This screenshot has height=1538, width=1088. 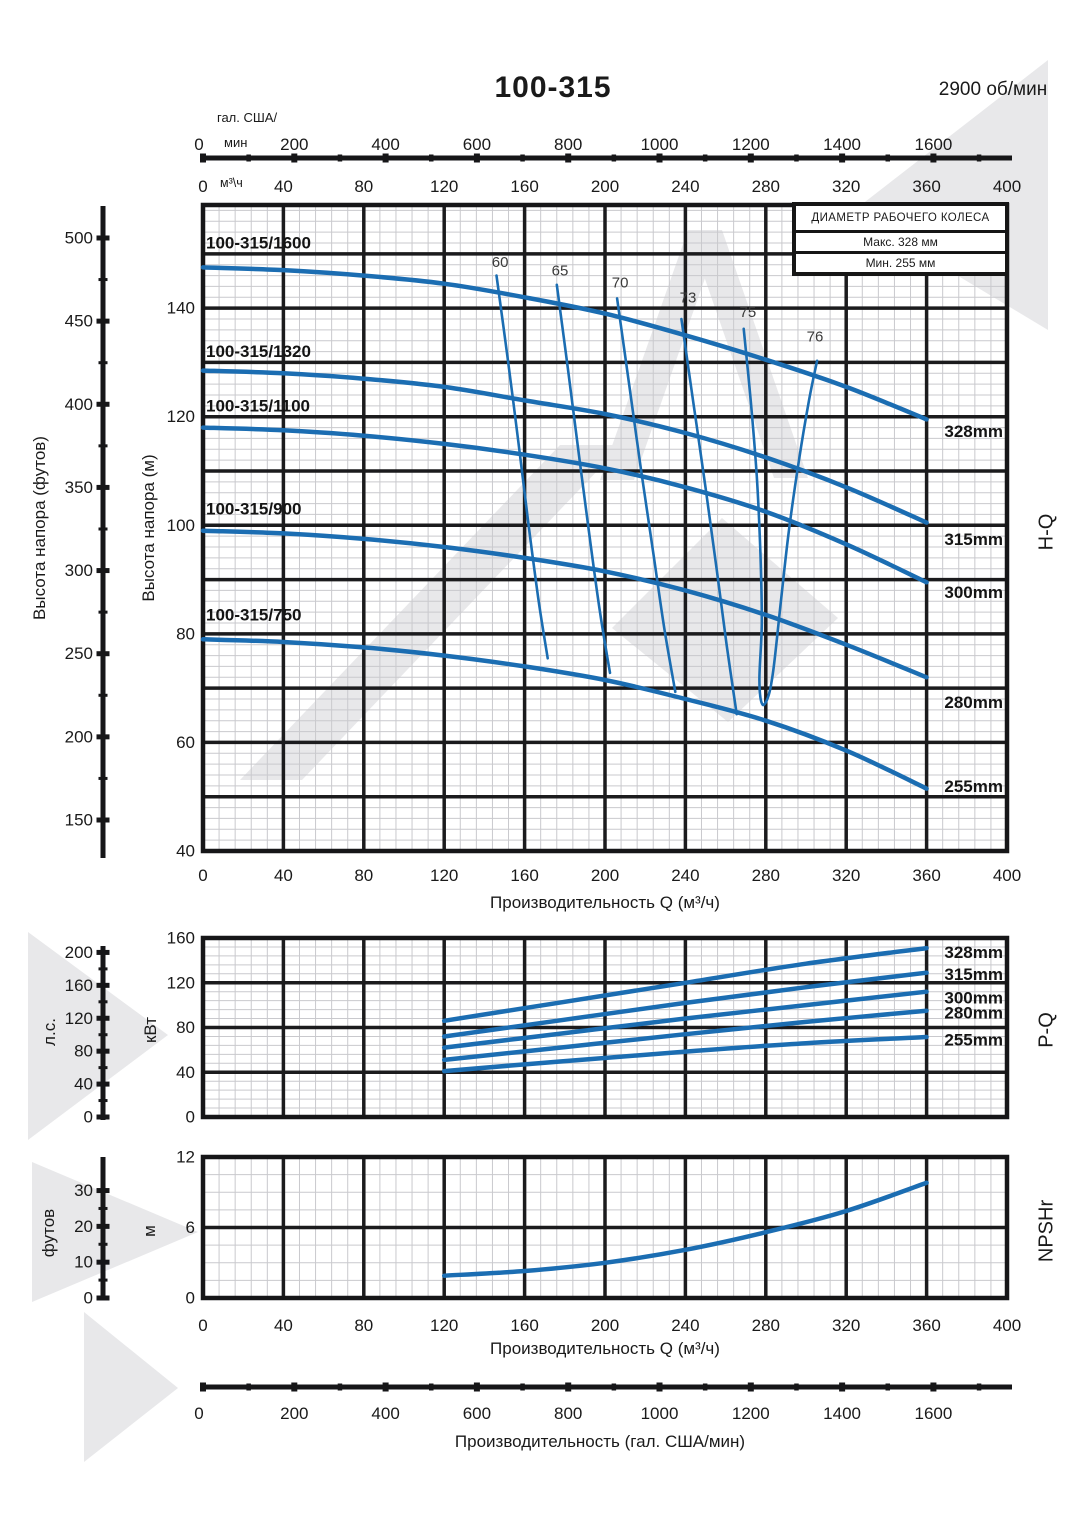 I want to click on tick-label: 73, so click(x=688, y=298).